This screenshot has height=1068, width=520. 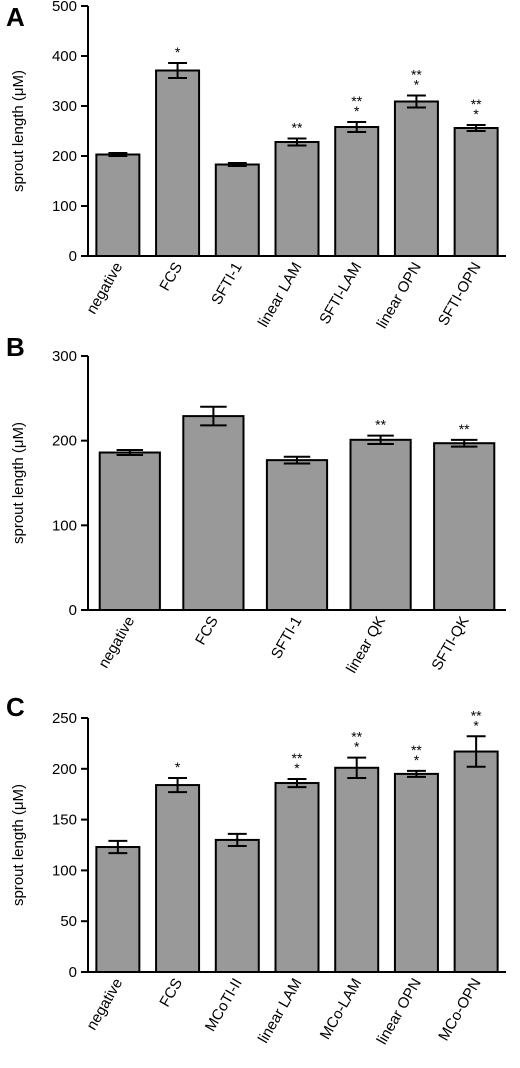 What do you see at coordinates (460, 294) in the screenshot?
I see `x-tick-label: SFTI-OPN` at bounding box center [460, 294].